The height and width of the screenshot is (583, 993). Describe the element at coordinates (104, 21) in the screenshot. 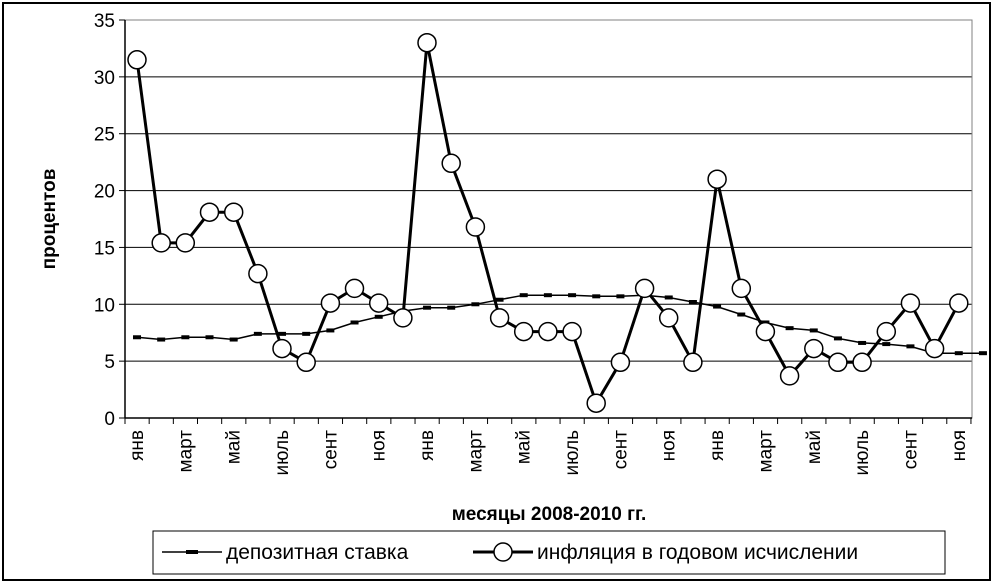

I see `y-tick-label: 35` at that location.